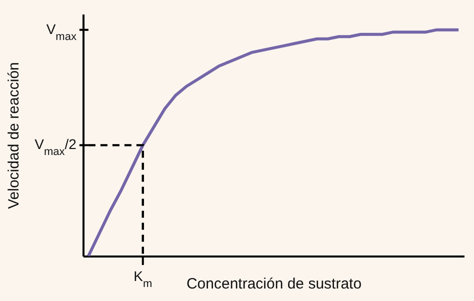  What do you see at coordinates (143, 279) in the screenshot?
I see `text: K$_{m}$` at bounding box center [143, 279].